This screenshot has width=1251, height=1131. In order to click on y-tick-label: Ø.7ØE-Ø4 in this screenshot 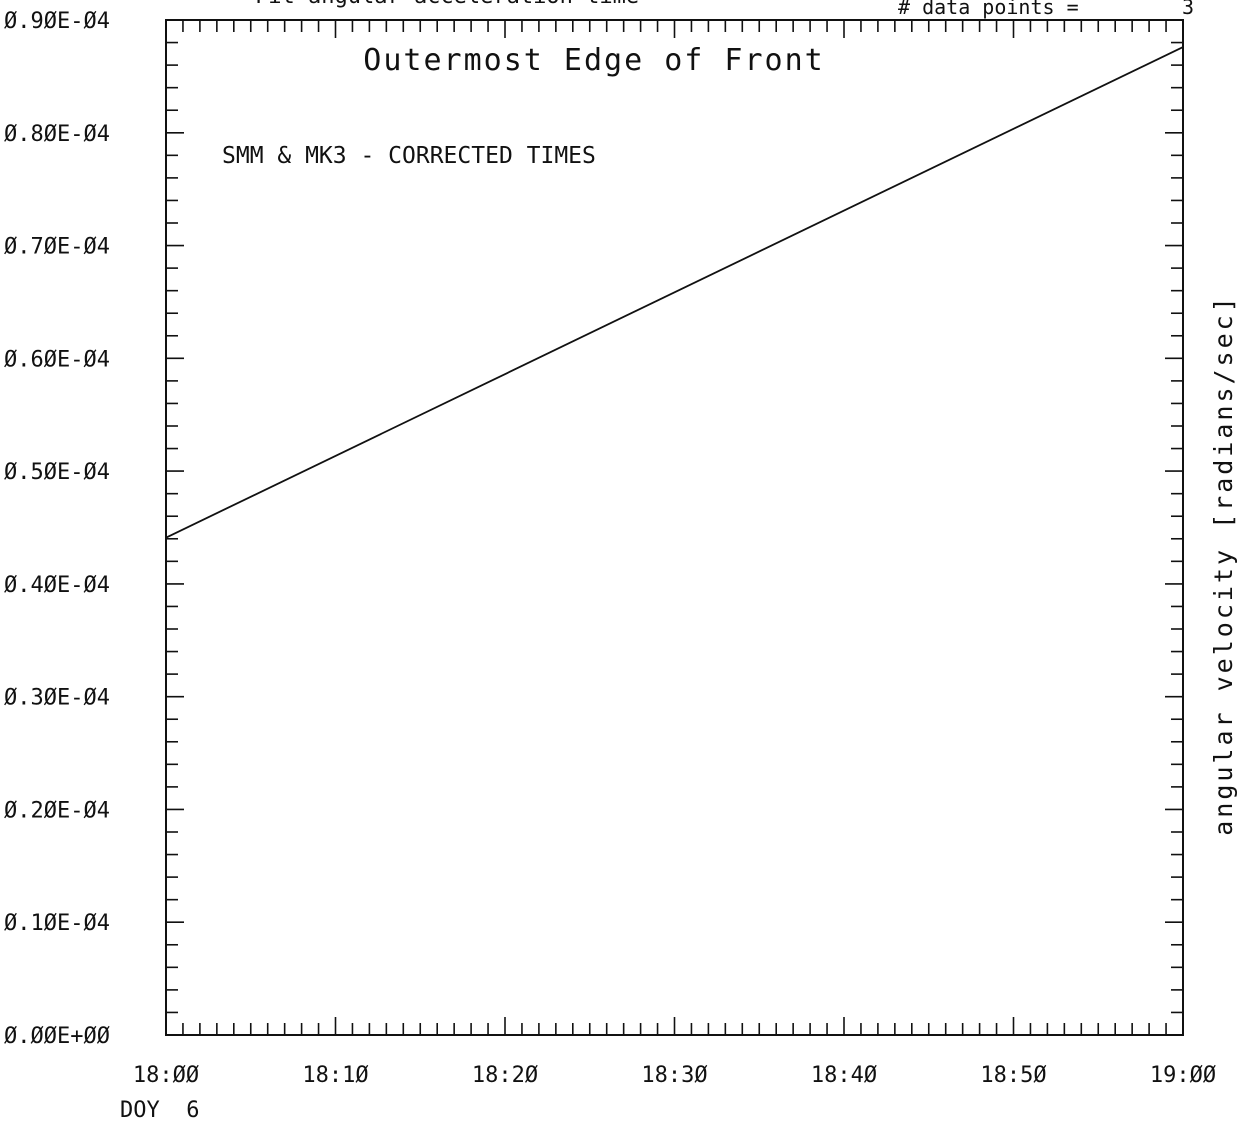, I will do `click(57, 247)`.